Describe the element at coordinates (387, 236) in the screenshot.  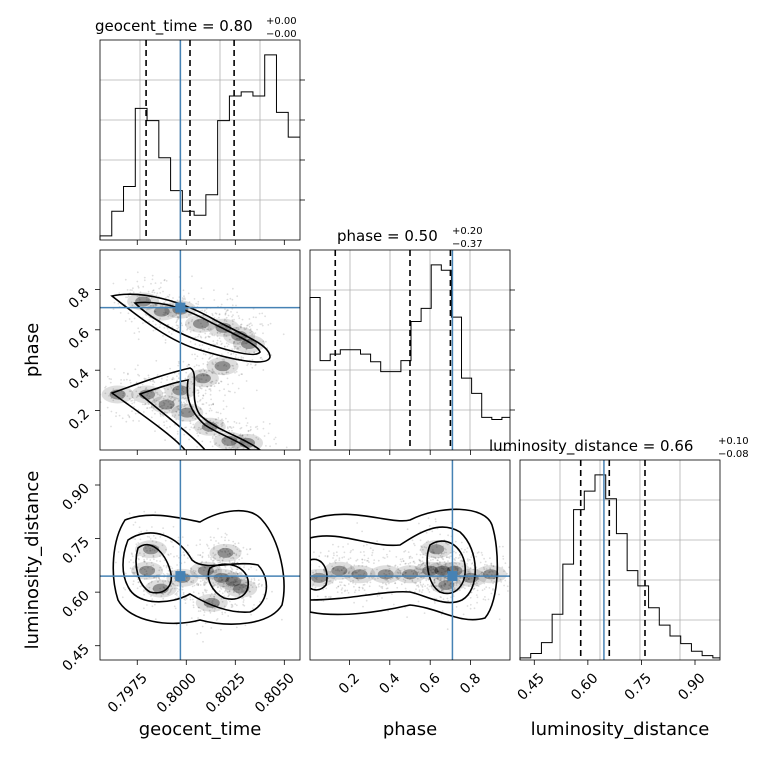
I see `title-phase: phase = 0.50` at that location.